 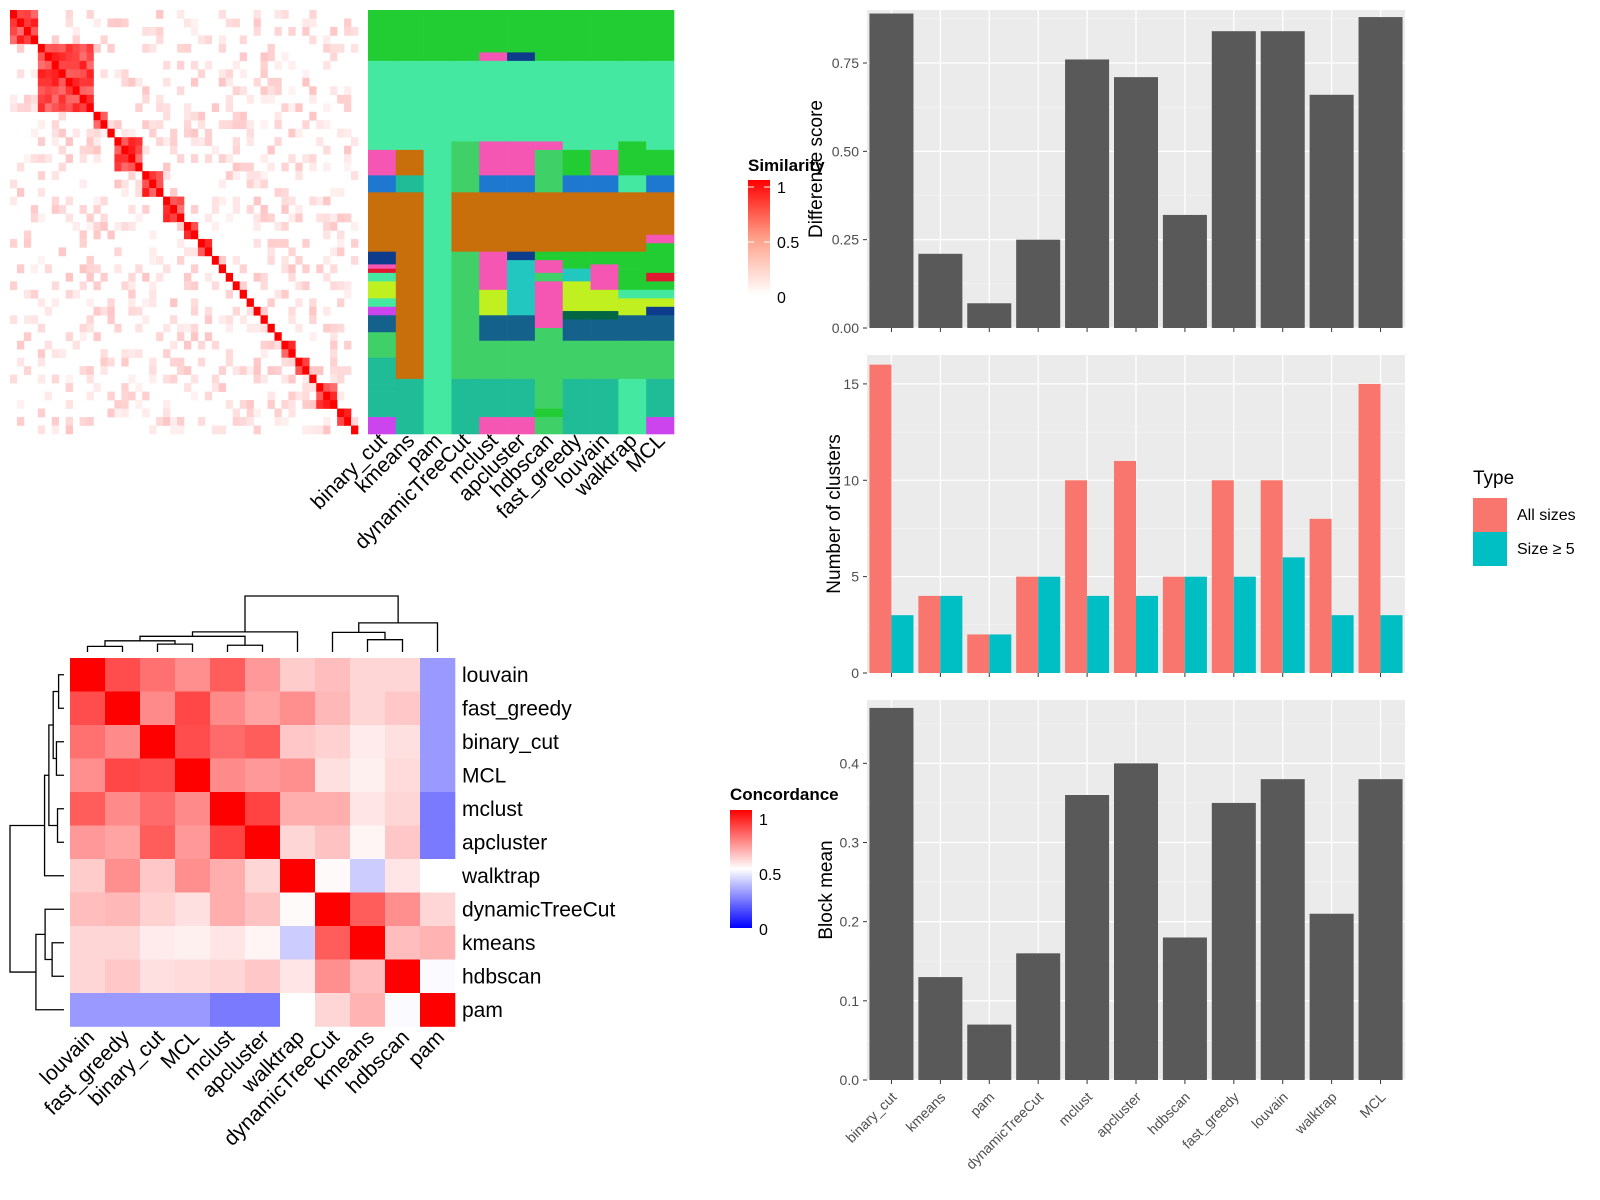 What do you see at coordinates (763, 930) in the screenshot?
I see `concordance-legend-label: 0` at bounding box center [763, 930].